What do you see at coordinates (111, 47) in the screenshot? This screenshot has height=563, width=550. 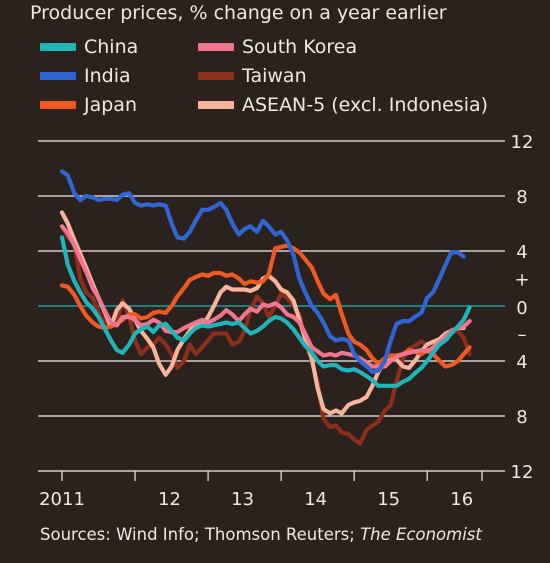 I see `legend-label-china: China` at bounding box center [111, 47].